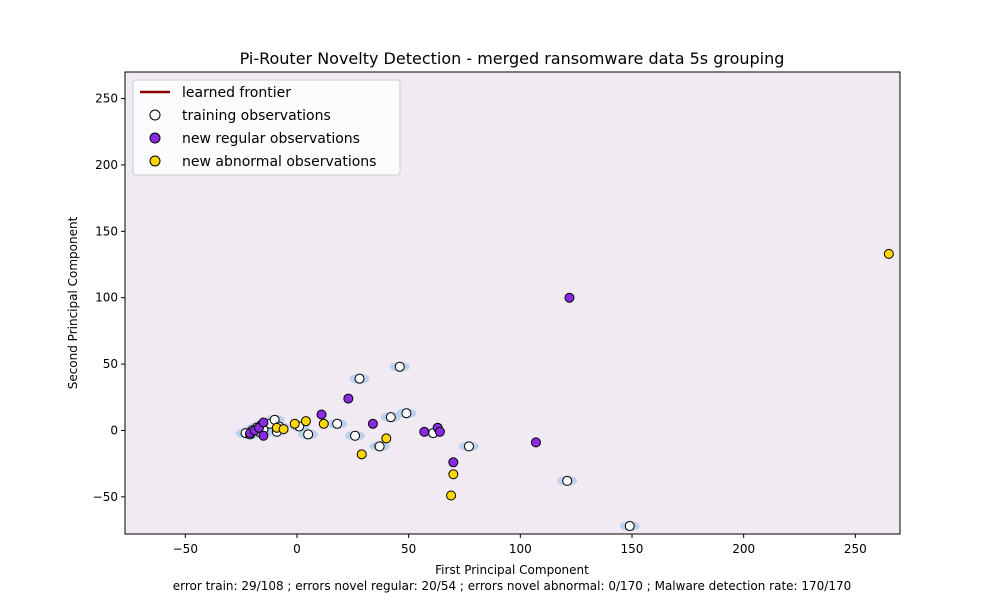 The image size is (1000, 600). What do you see at coordinates (408, 549) in the screenshot?
I see `x-tick-label: 50` at bounding box center [408, 549].